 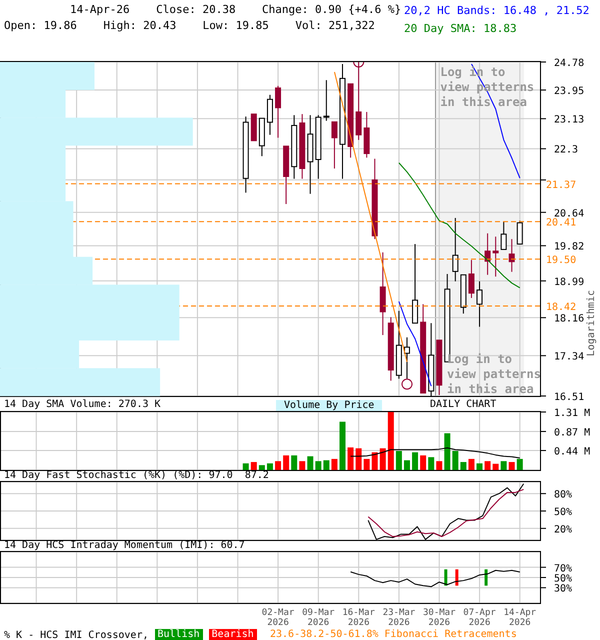 I want to click on y-tick-label: 16.51, so click(x=569, y=397).